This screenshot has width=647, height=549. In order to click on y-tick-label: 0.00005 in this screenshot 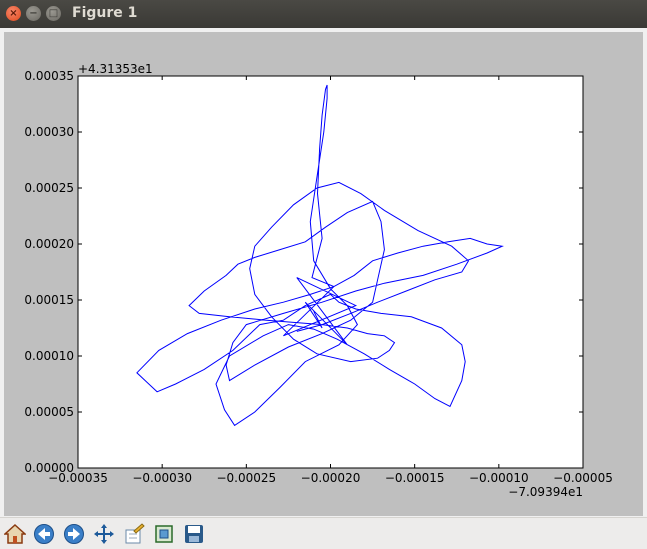, I will do `click(49, 412)`.